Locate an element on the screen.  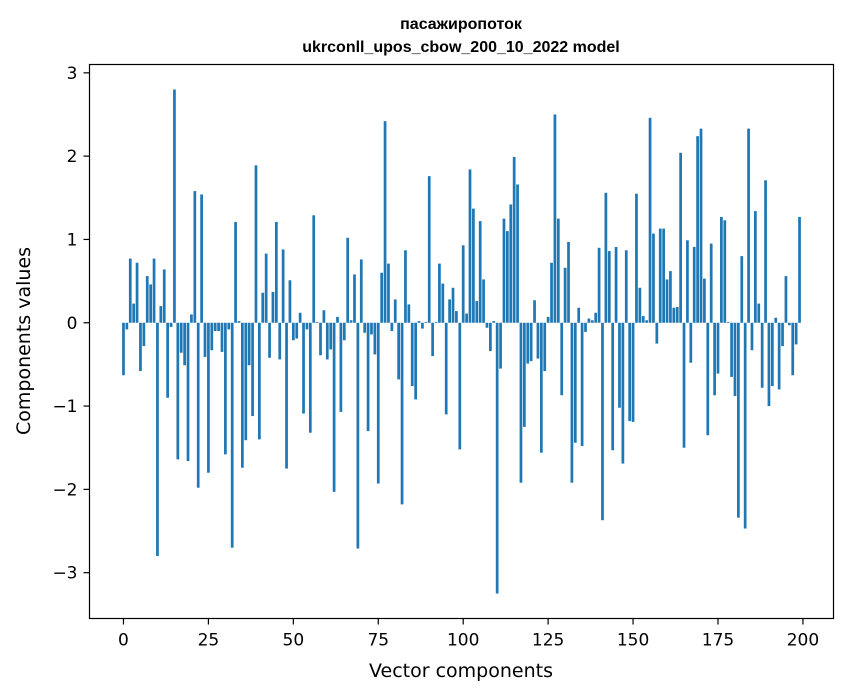
x-tick-label: 150 is located at coordinates (633, 641).